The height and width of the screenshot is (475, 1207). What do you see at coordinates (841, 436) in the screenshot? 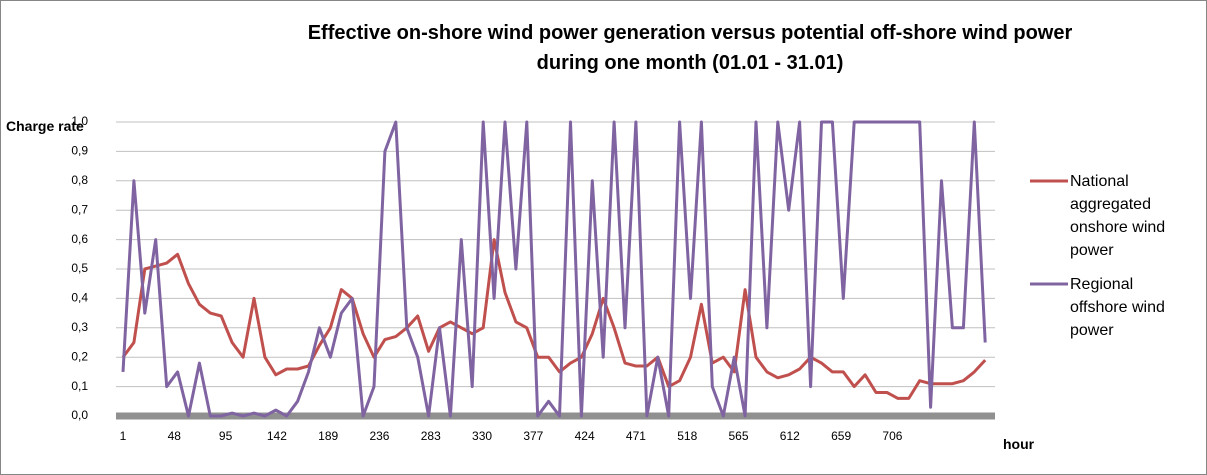
I see `x-tick-label: 659` at bounding box center [841, 436].